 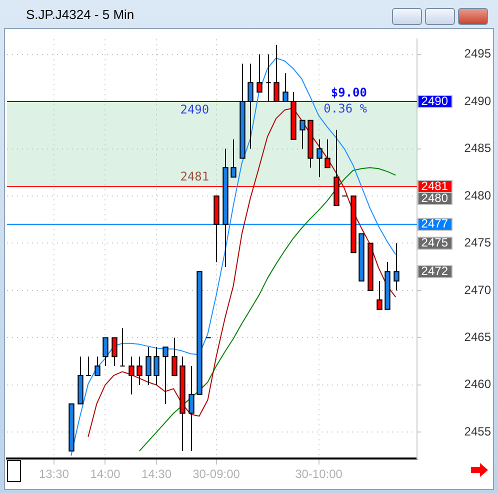 What do you see at coordinates (156, 474) in the screenshot?
I see `x-tick-label: 14:30` at bounding box center [156, 474].